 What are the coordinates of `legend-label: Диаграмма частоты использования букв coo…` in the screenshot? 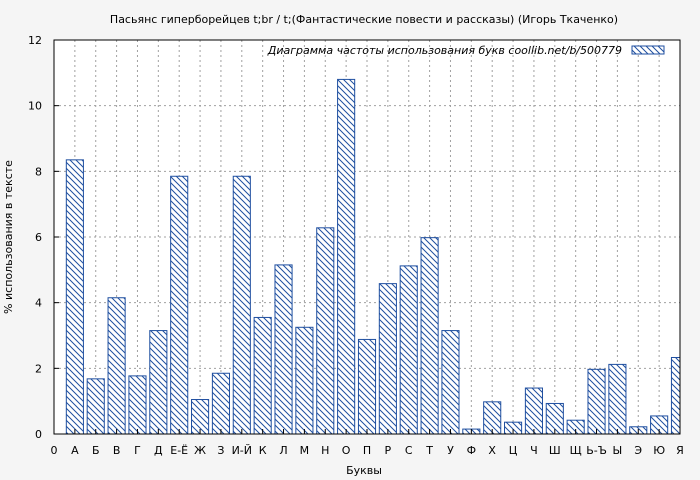 It's located at (444, 50).